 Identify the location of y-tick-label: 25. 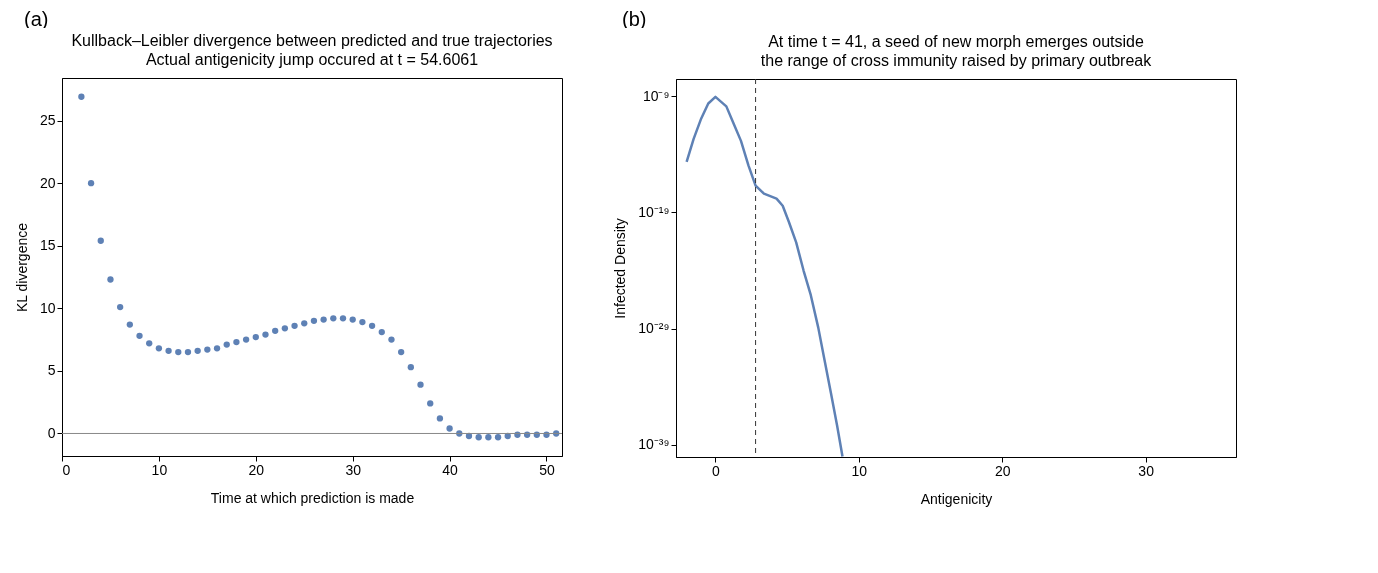
(47, 120).